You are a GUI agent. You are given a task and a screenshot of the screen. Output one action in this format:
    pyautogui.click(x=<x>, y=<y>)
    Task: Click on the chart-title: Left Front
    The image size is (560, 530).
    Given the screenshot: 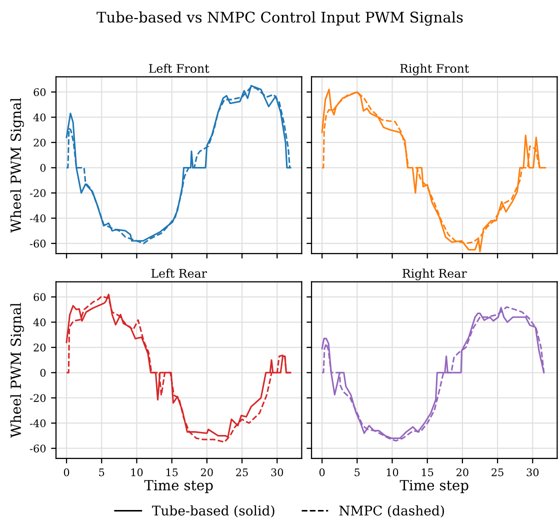 What is the action you would take?
    pyautogui.click(x=179, y=68)
    